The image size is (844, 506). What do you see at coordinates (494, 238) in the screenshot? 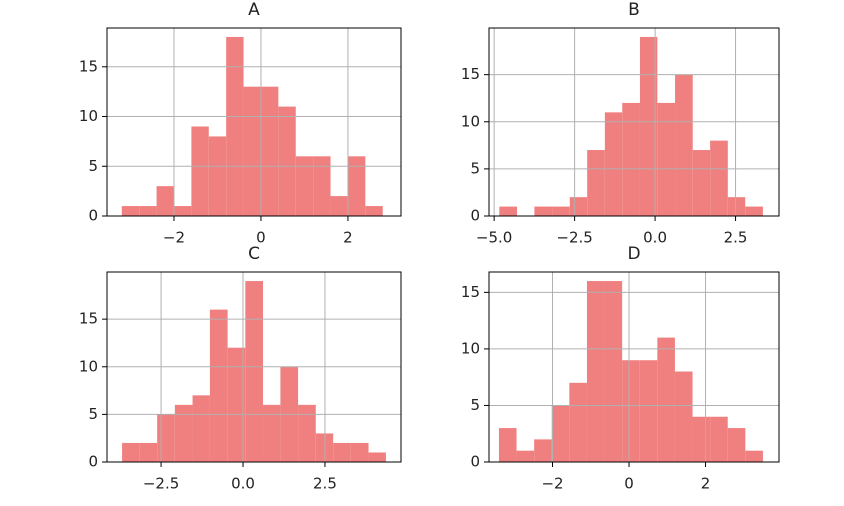
I see `x-tick-label: −5.0` at bounding box center [494, 238].